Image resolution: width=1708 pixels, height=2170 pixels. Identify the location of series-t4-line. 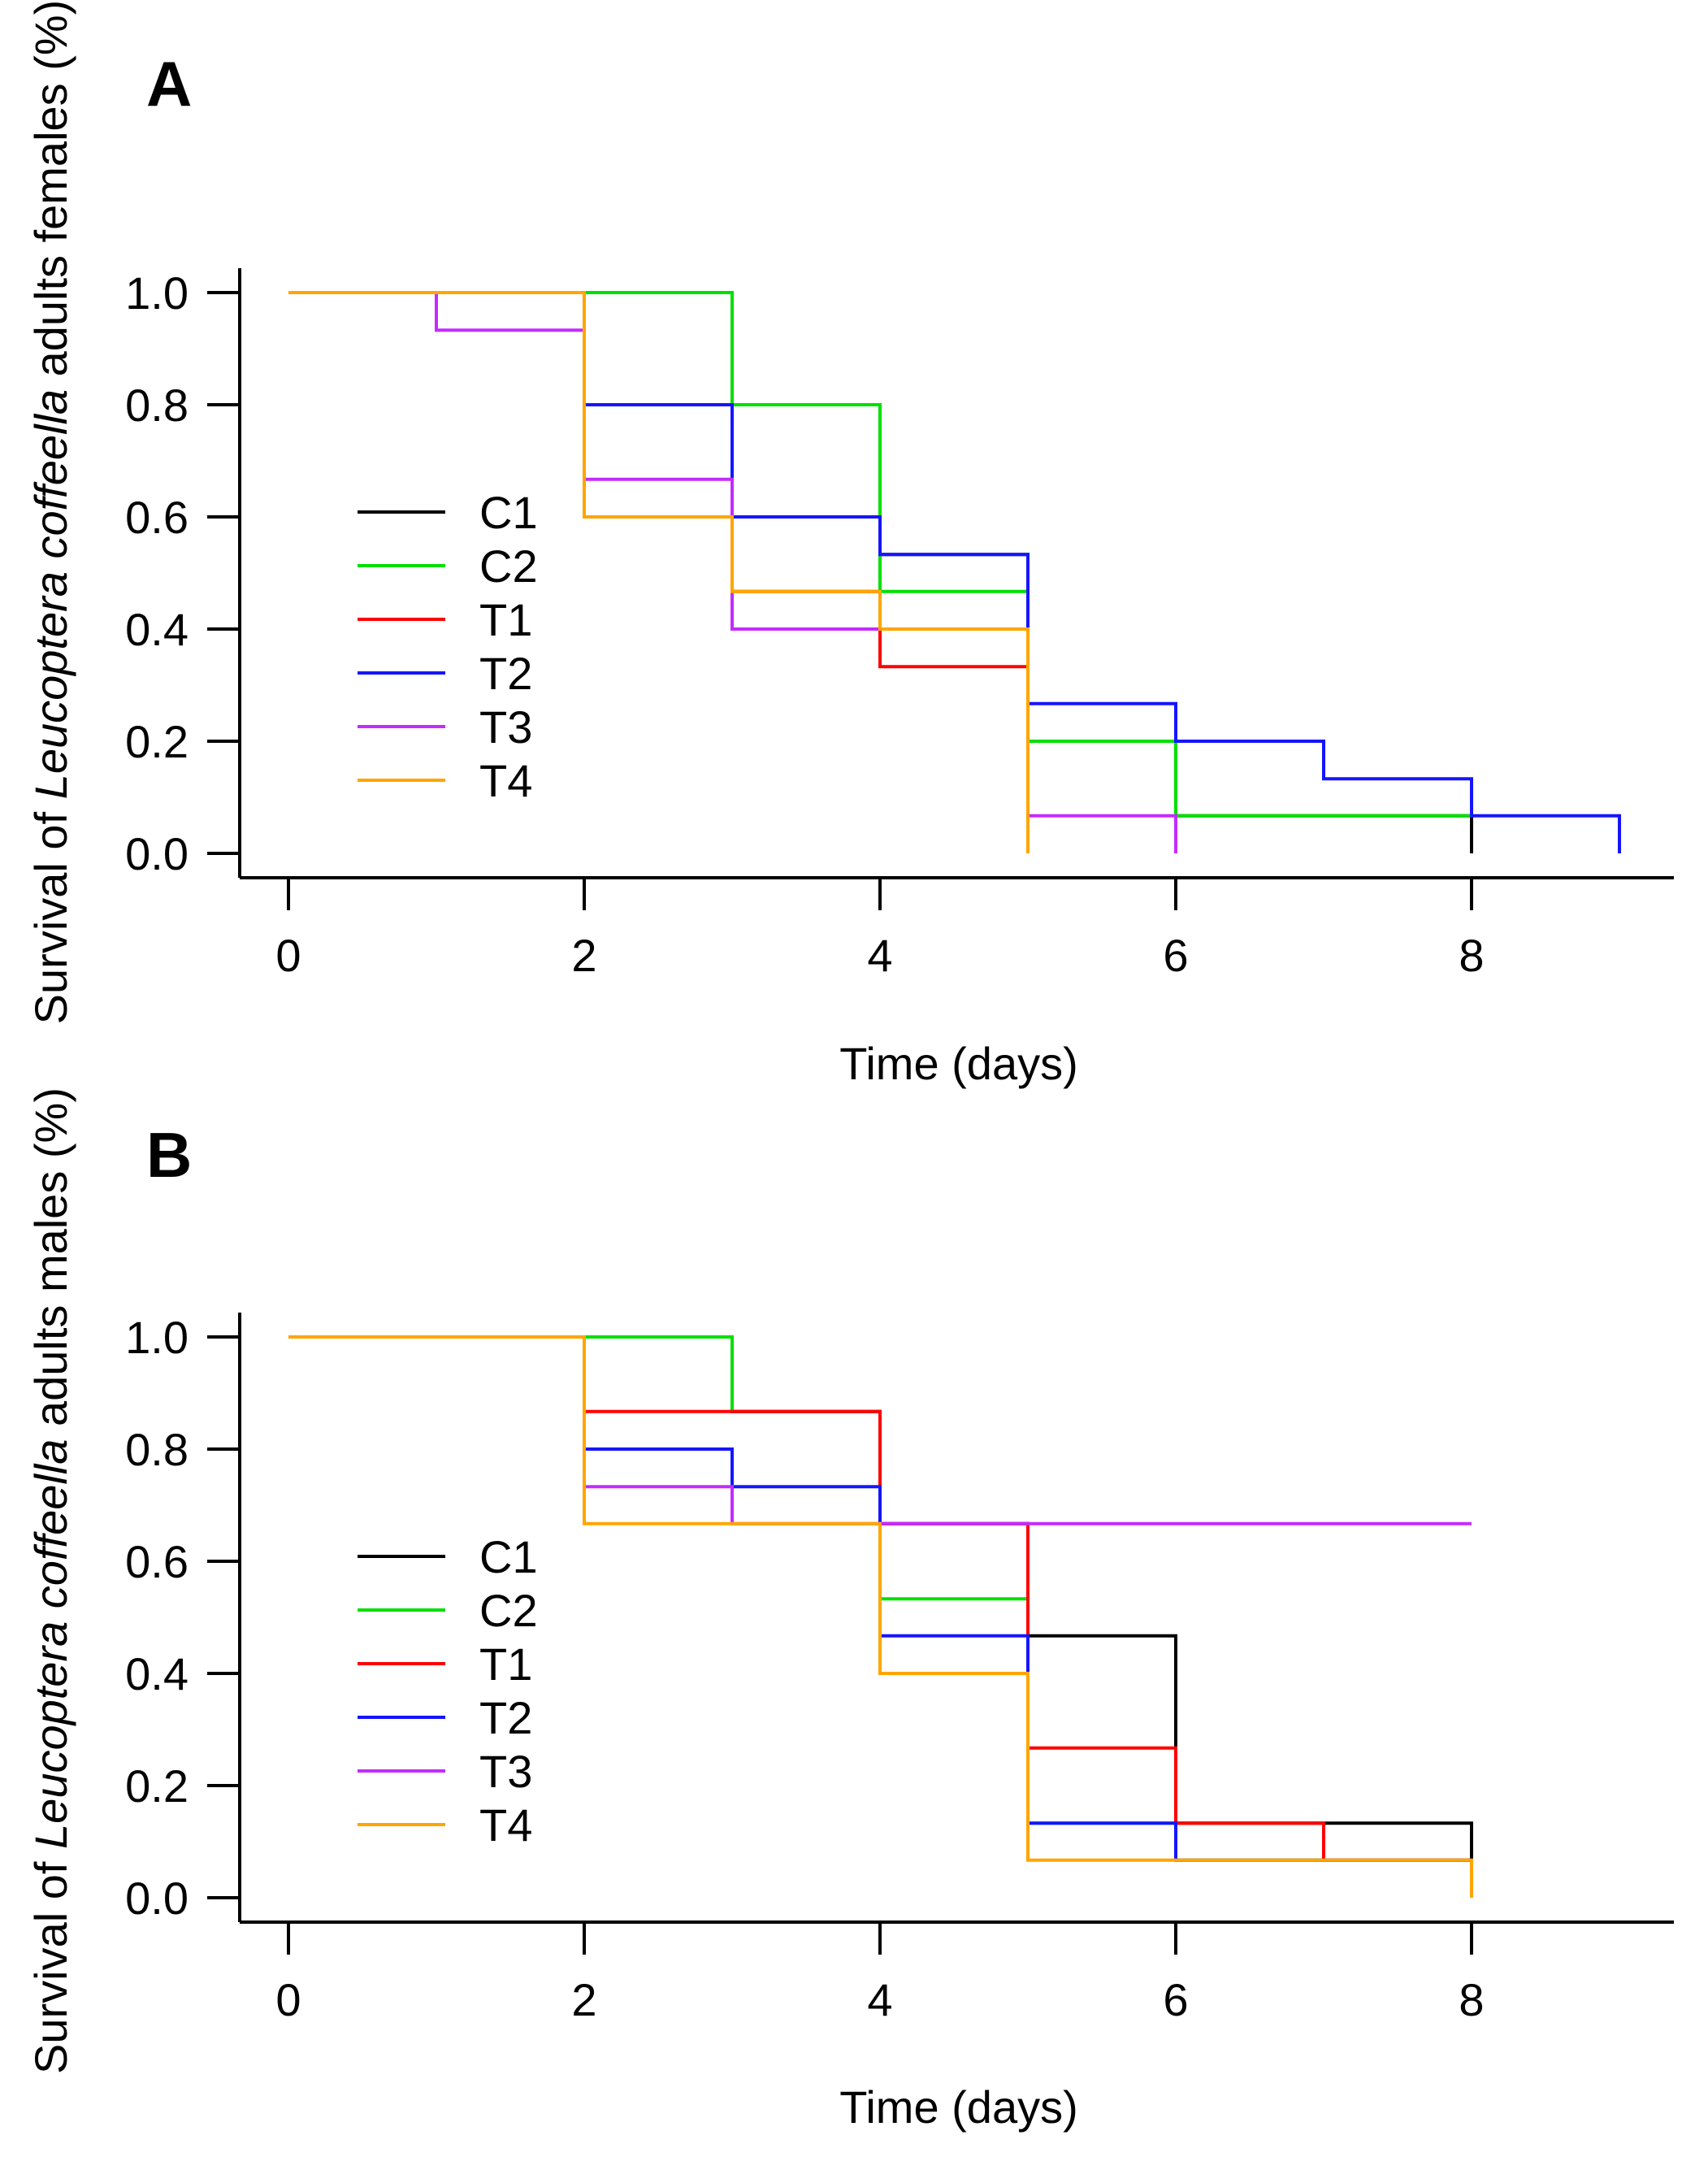
(659, 572).